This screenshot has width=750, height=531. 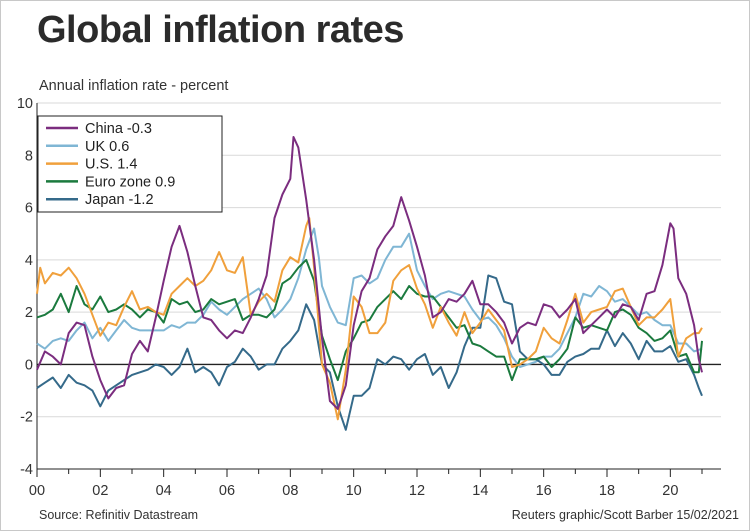 What do you see at coordinates (100, 491) in the screenshot?
I see `x-tick-label: 02` at bounding box center [100, 491].